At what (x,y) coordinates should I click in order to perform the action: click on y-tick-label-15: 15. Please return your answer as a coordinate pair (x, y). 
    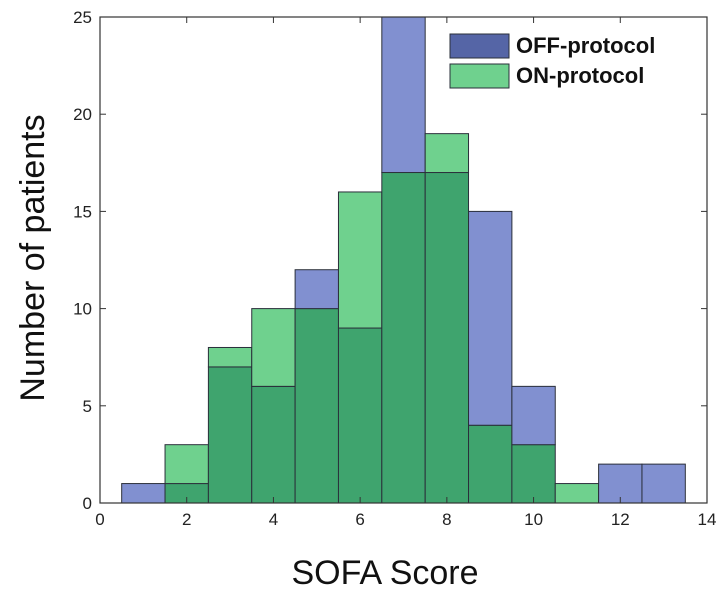
    Looking at the image, I should click on (82, 211).